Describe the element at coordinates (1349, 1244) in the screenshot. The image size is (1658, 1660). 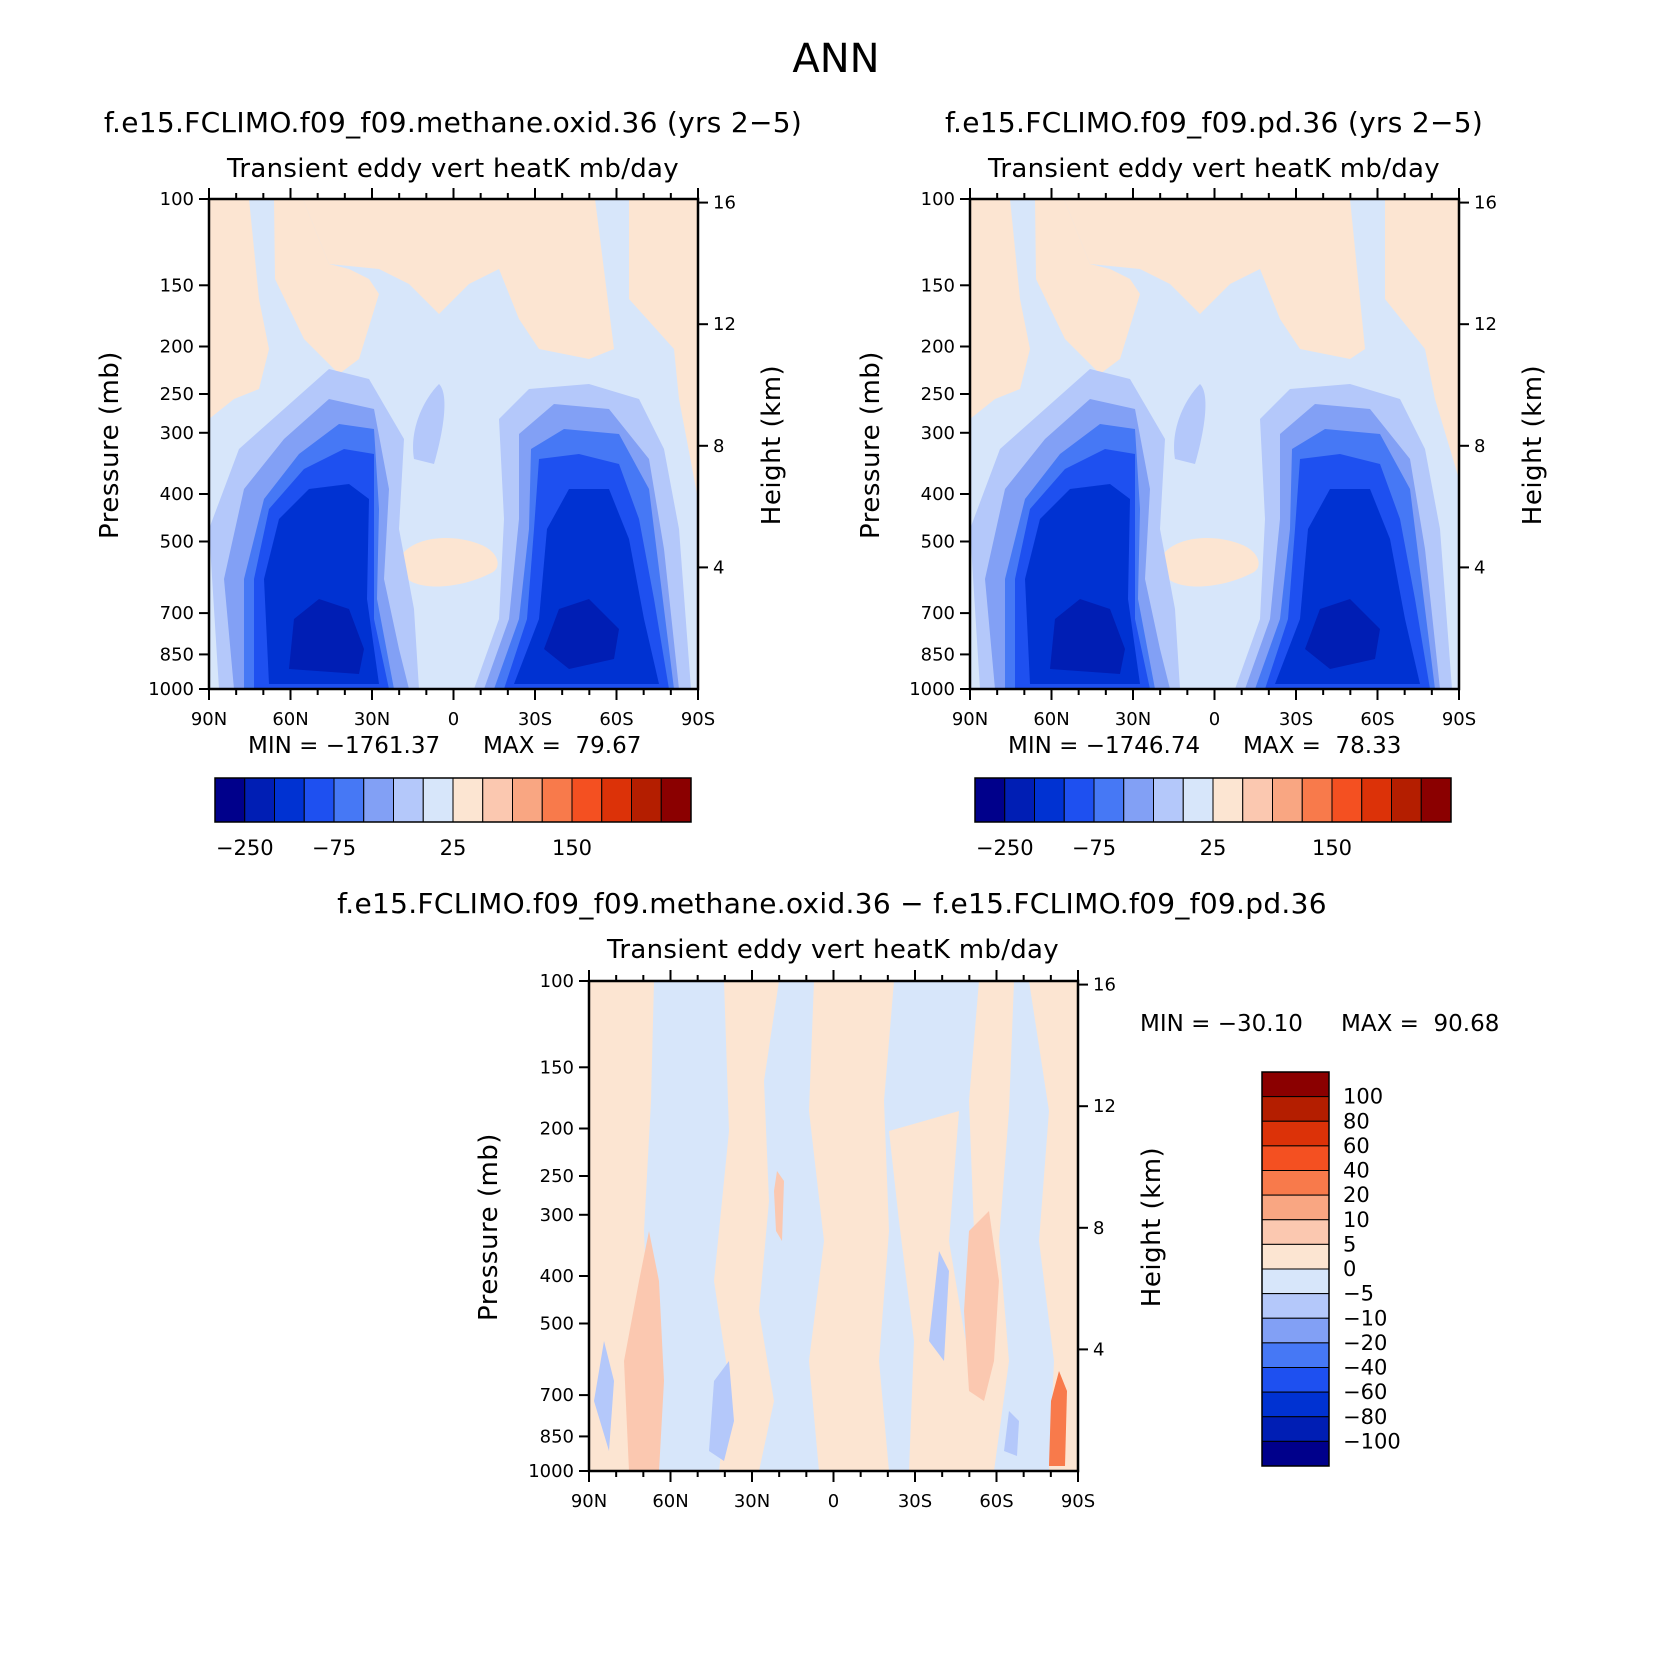
I see `colorbar-label: 5` at that location.